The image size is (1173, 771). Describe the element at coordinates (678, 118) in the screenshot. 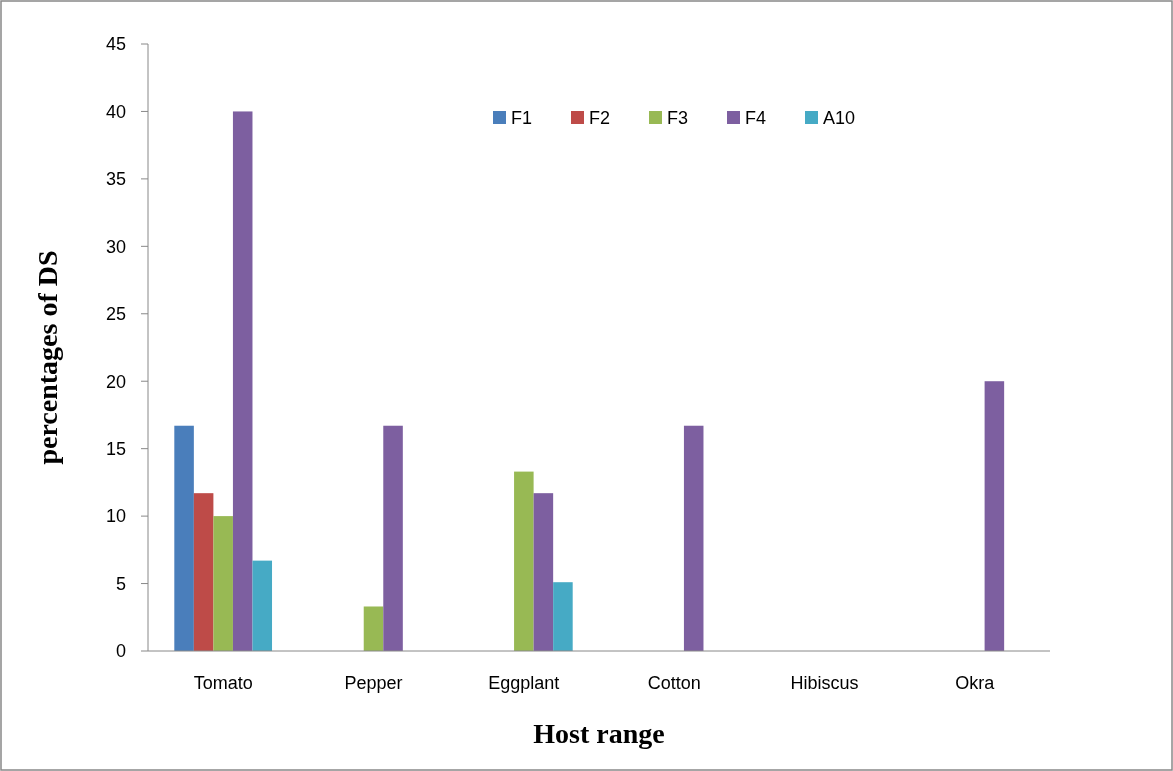

I see `legend-label: F3` at that location.